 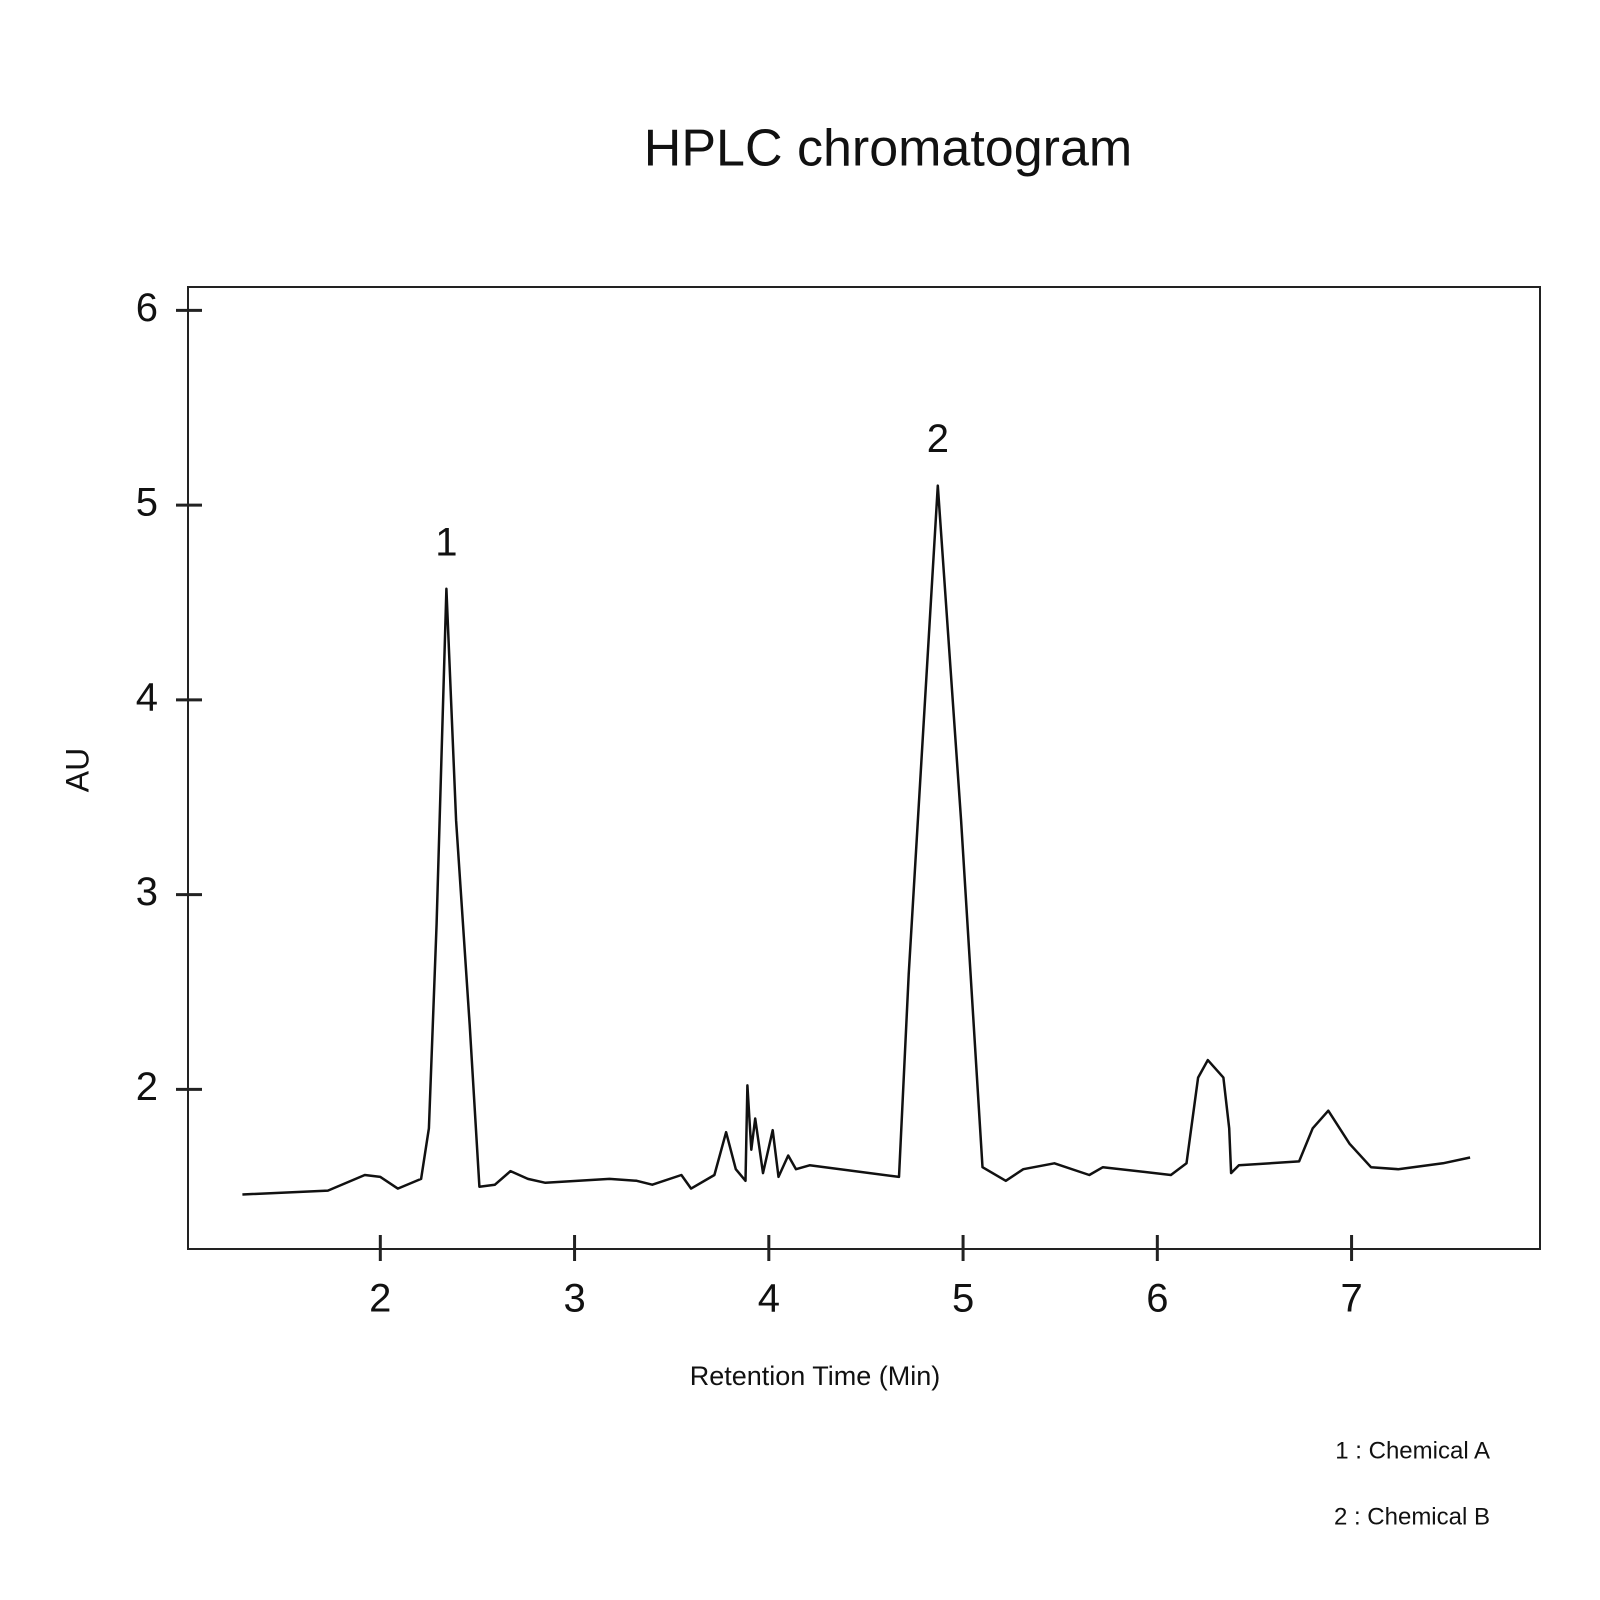 I want to click on y-tick-label: 5, so click(x=147, y=503).